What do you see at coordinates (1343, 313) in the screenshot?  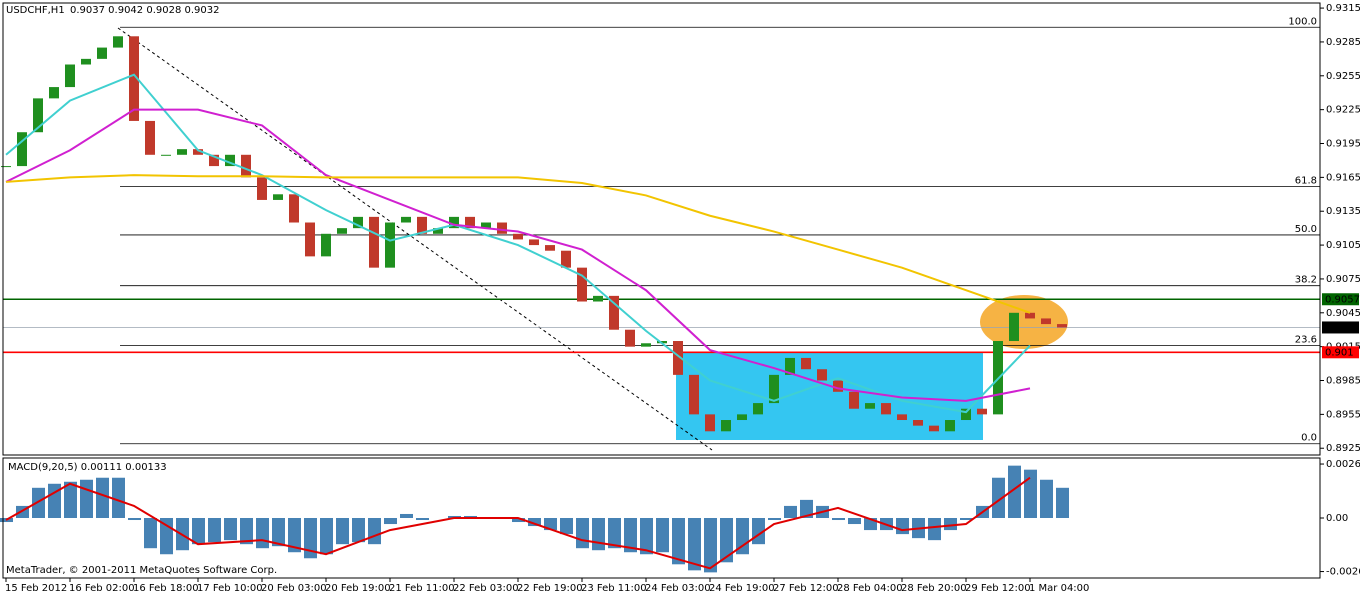 I see `y-tick-label: 0.9045` at bounding box center [1343, 313].